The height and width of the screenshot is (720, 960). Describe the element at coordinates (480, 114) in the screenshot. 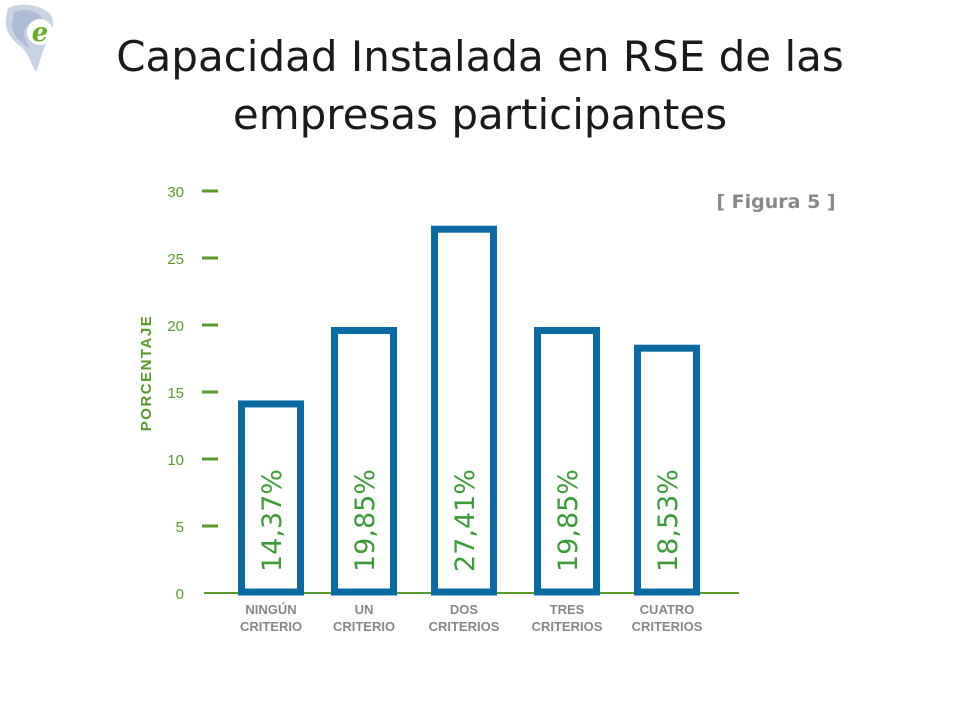

I see `slide-title-line-2: empresas participantes` at that location.